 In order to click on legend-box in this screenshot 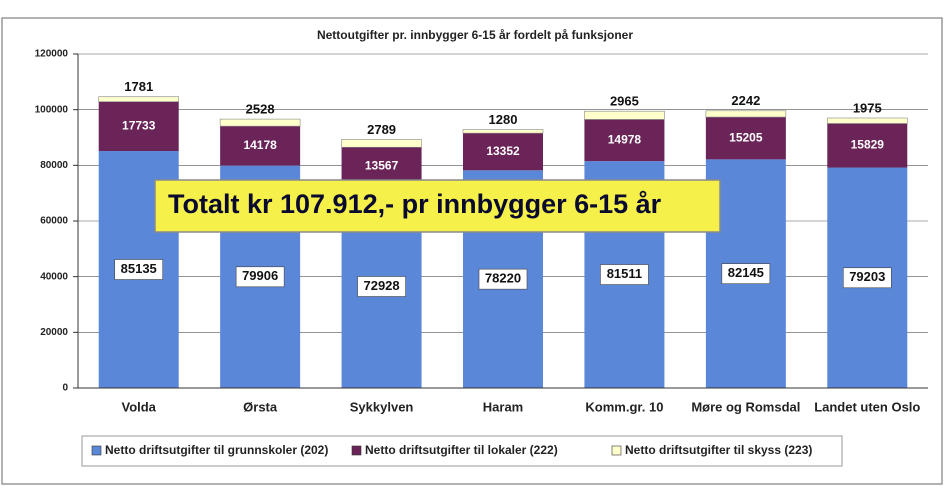, I will do `click(462, 451)`.